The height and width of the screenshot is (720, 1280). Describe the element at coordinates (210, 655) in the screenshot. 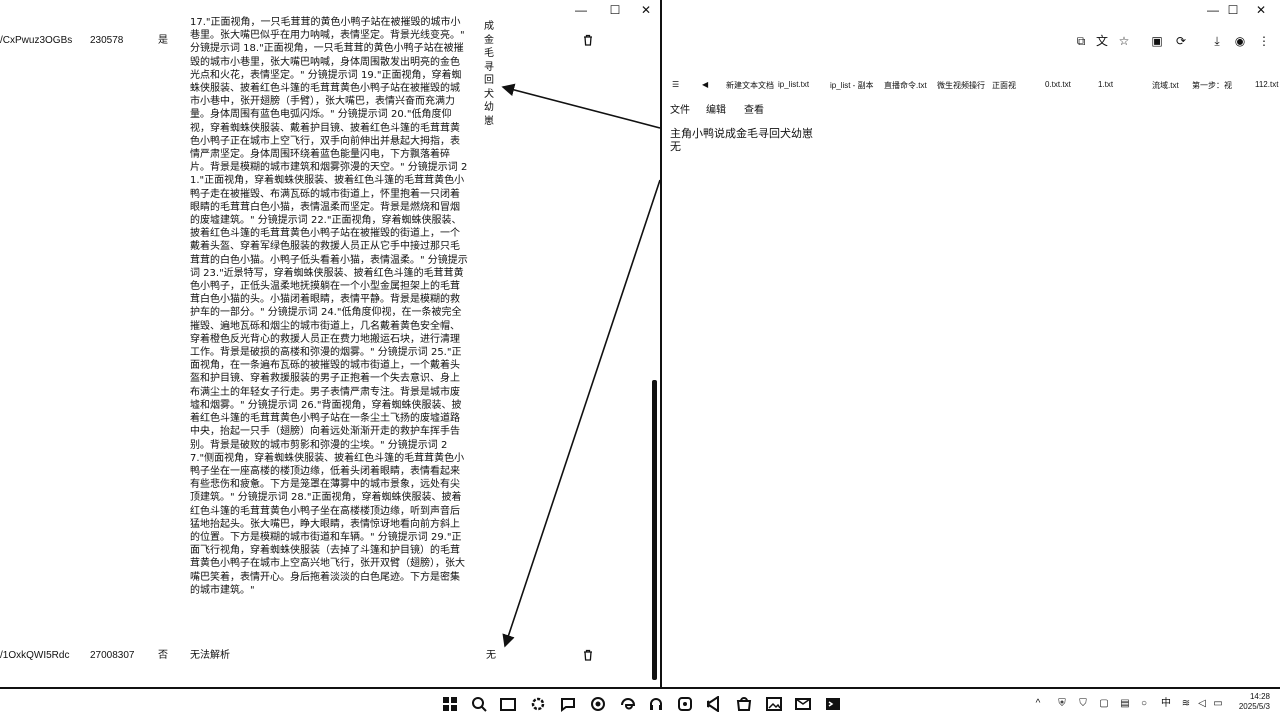

I see `row-2-content: 无法解析` at that location.